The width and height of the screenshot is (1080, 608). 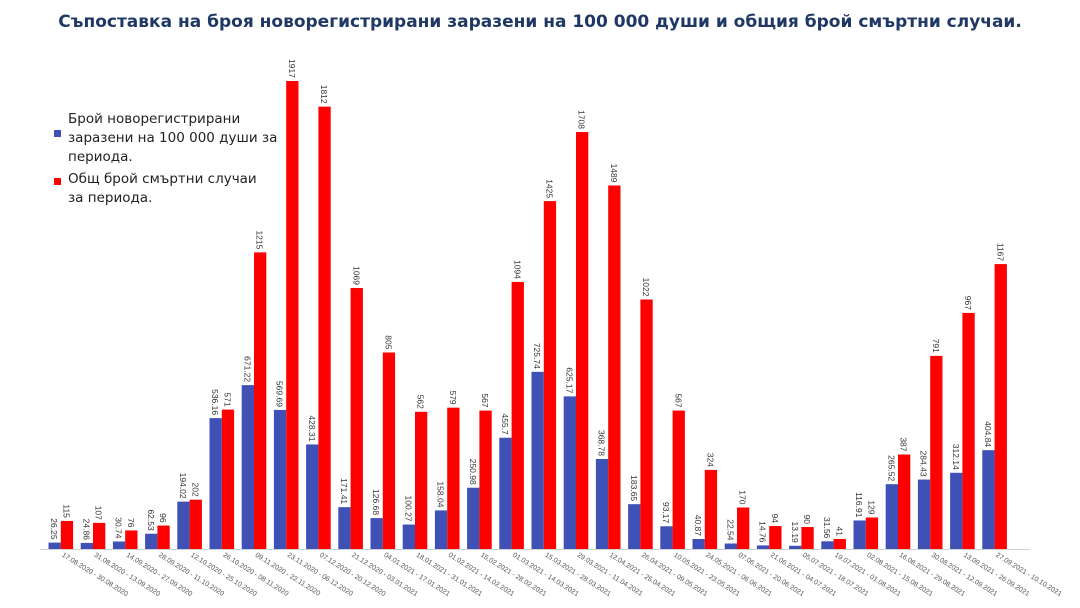 I want to click on data-label-cases: 569.69, so click(x=280, y=394).